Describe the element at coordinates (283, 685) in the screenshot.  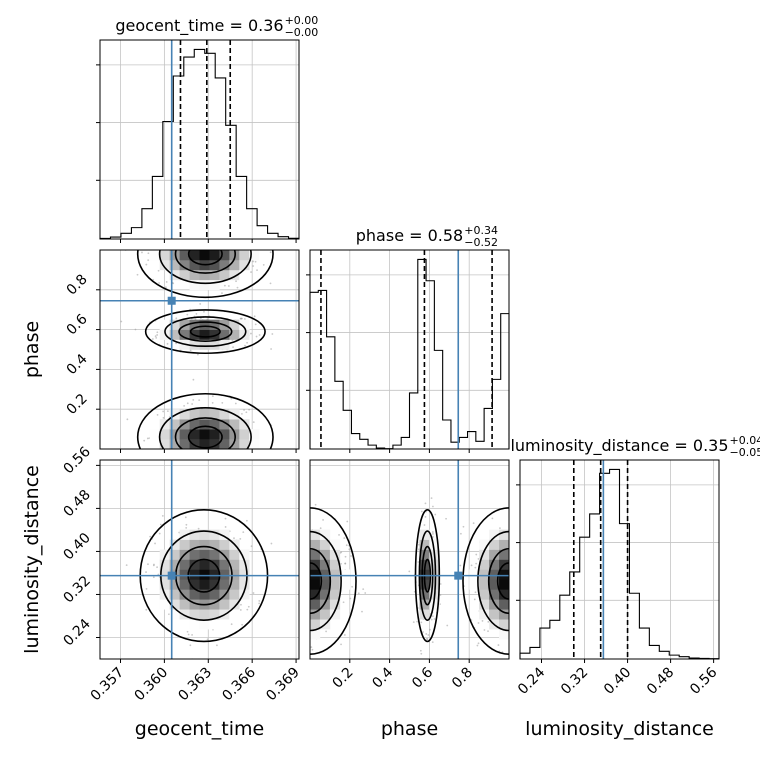
I see `x-tick-label: 0.369` at that location.